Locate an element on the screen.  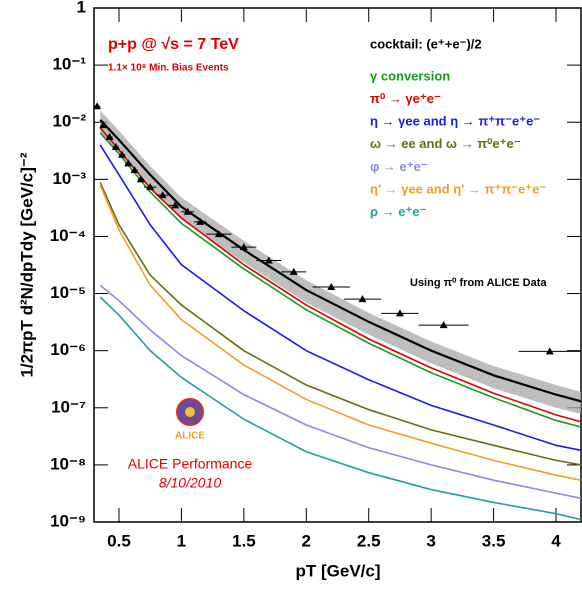
legend-label: π⁰ → γe⁺e⁻ is located at coordinates (405, 98).